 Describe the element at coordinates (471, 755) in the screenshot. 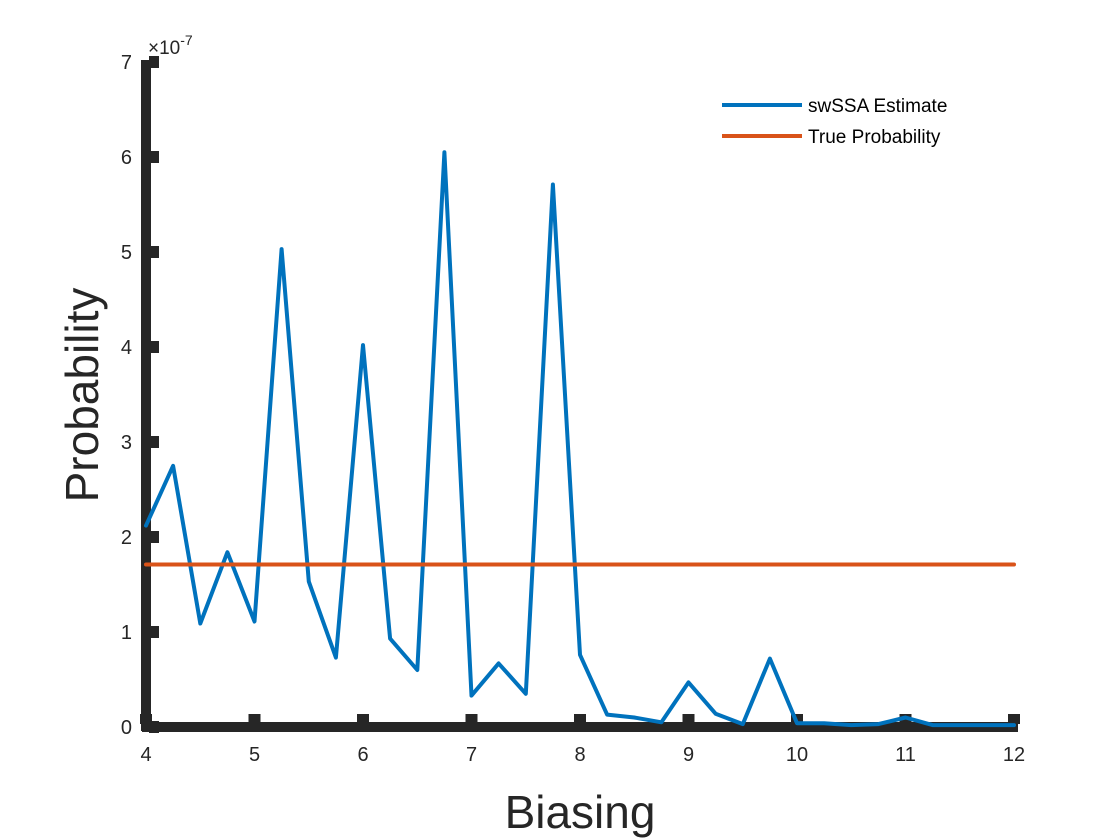

I see `x-tick-label-7: 7` at that location.